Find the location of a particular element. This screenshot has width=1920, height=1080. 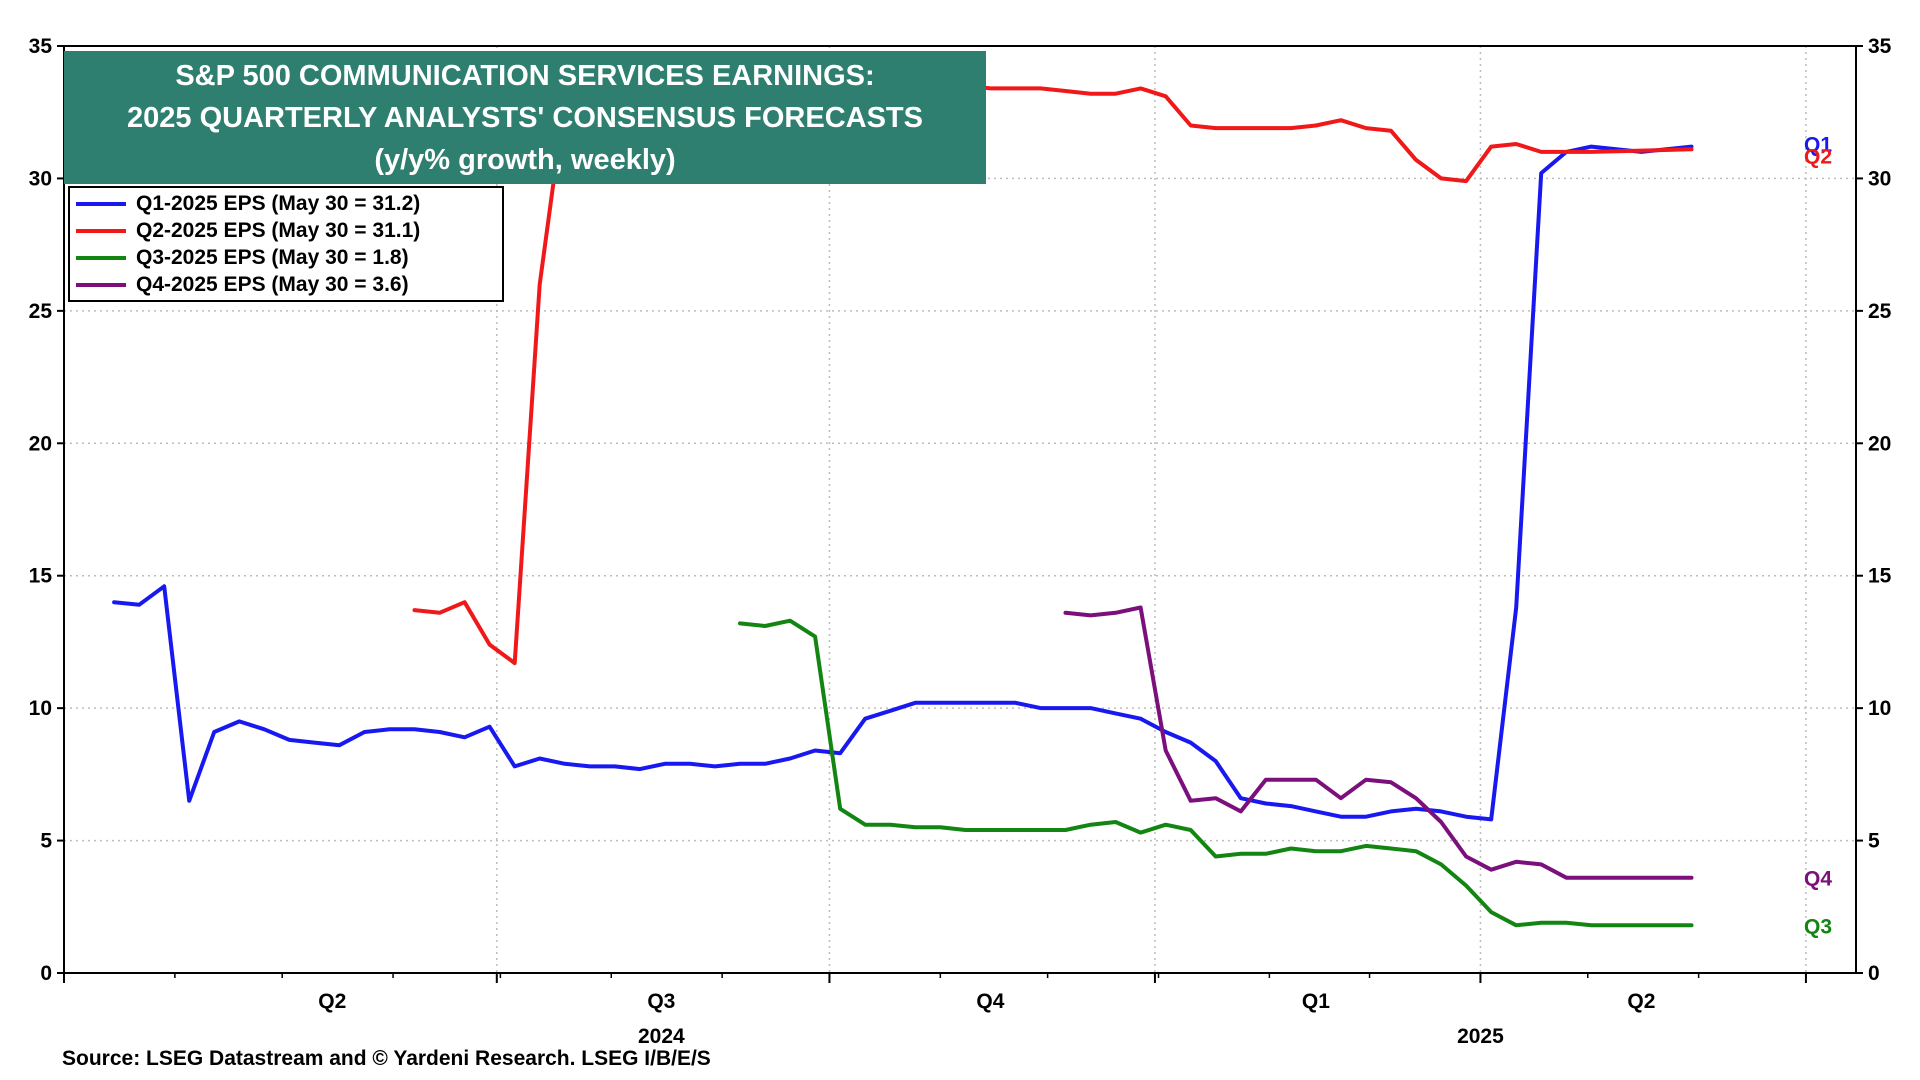

series-end-label-q3: Q3 is located at coordinates (1818, 926).